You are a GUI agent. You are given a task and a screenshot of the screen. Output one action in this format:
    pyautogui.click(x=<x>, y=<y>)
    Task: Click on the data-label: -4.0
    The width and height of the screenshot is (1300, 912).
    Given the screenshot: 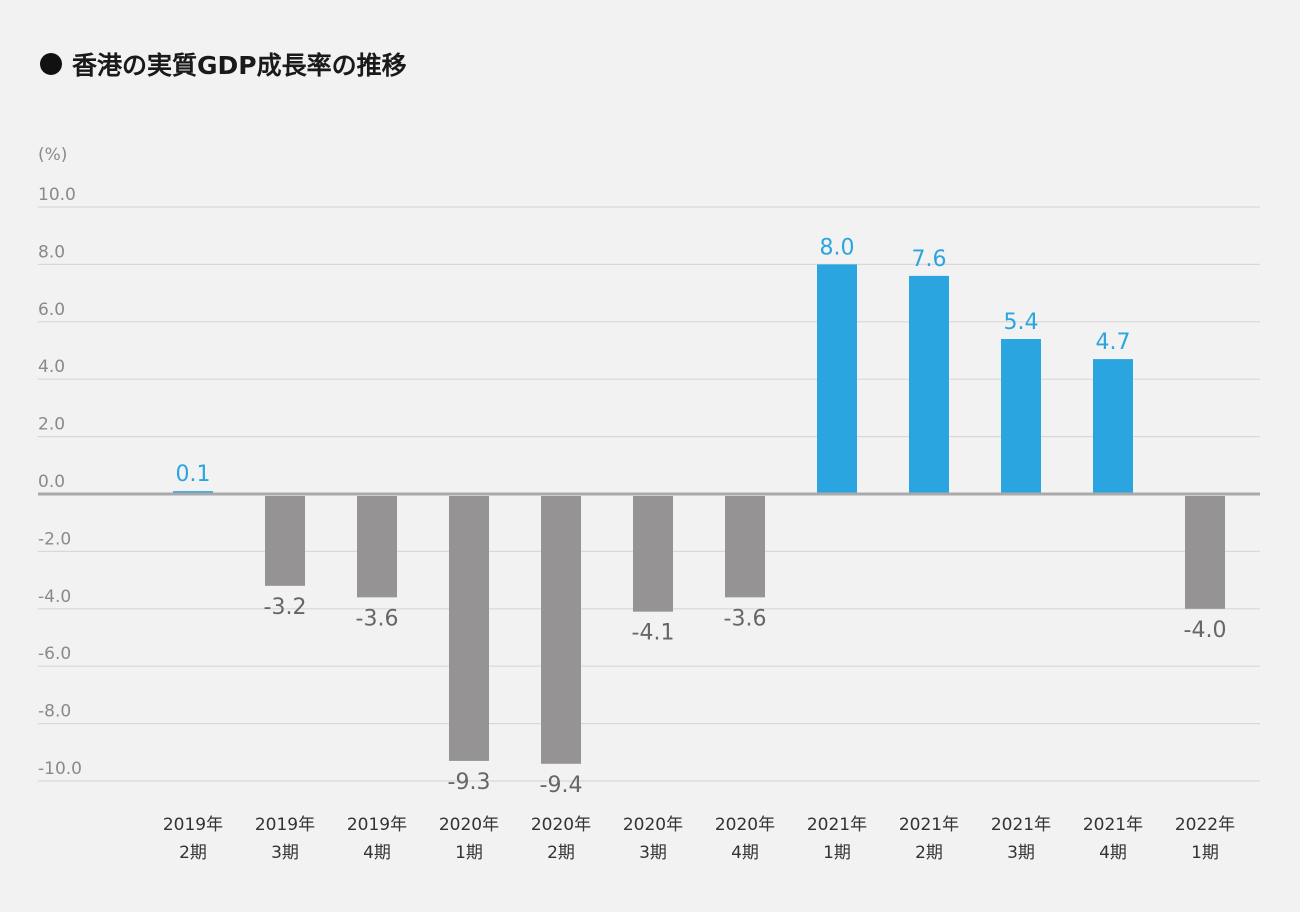 What is the action you would take?
    pyautogui.click(x=1205, y=630)
    